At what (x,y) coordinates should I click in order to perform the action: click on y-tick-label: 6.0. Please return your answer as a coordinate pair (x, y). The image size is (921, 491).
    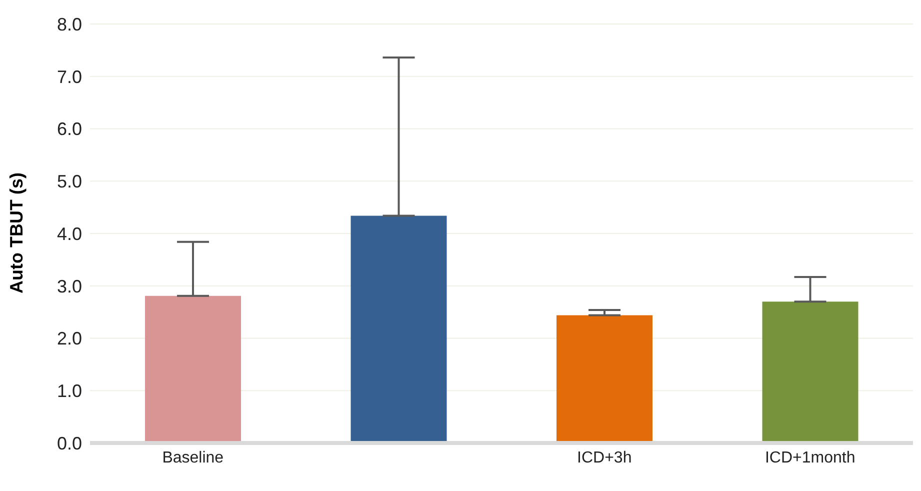
    Looking at the image, I should click on (69, 129).